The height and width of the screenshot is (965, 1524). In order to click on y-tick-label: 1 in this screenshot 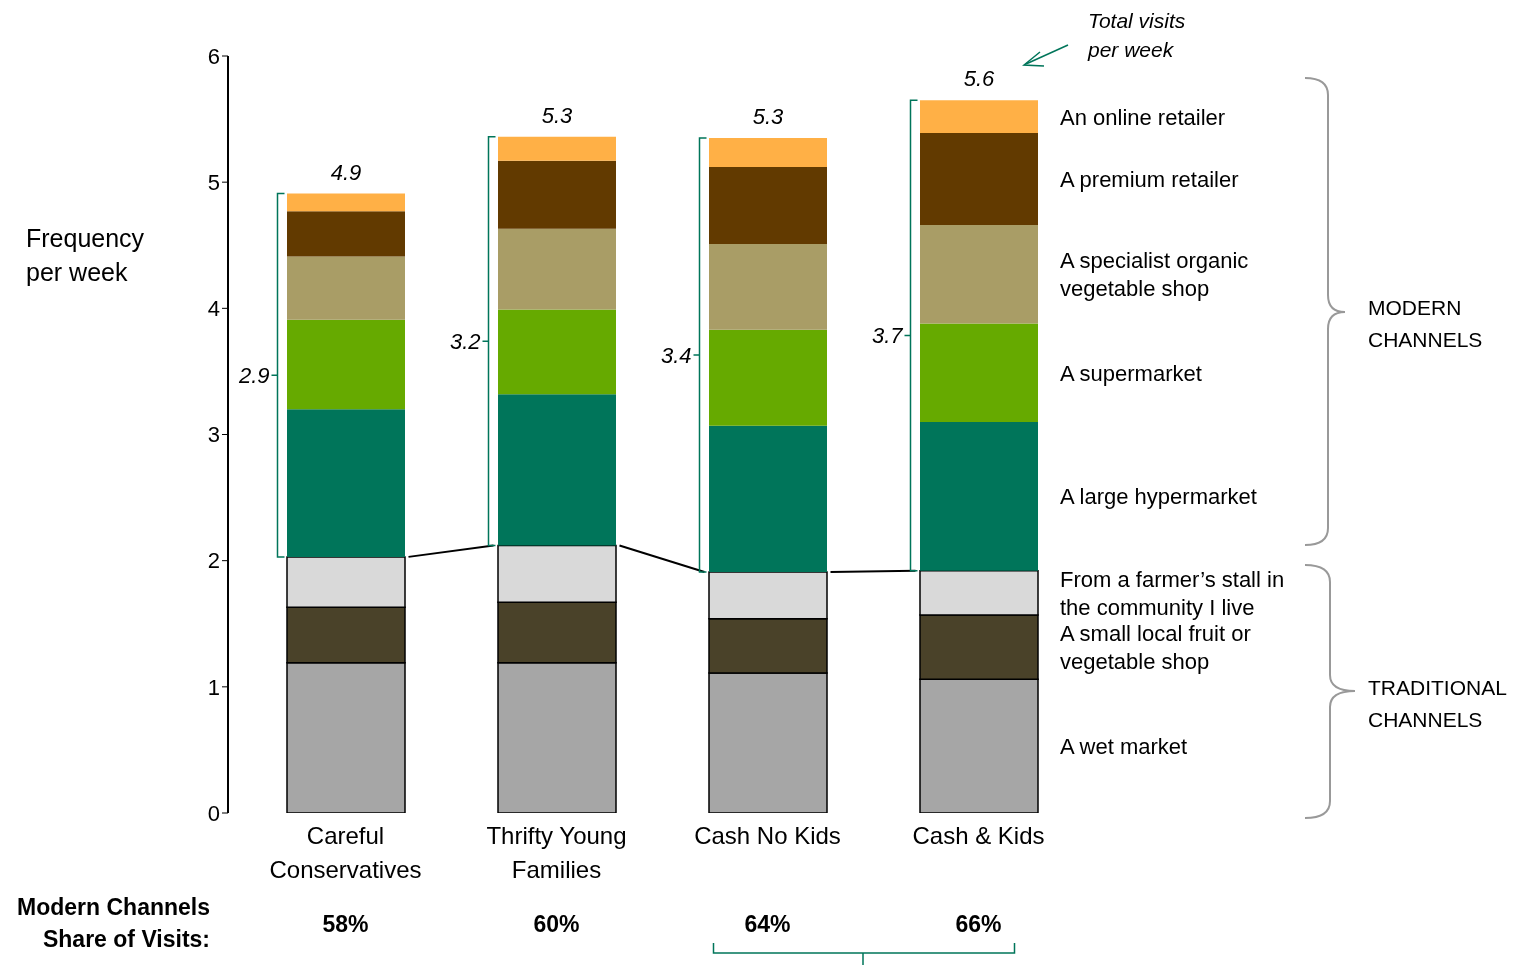, I will do `click(213, 687)`.